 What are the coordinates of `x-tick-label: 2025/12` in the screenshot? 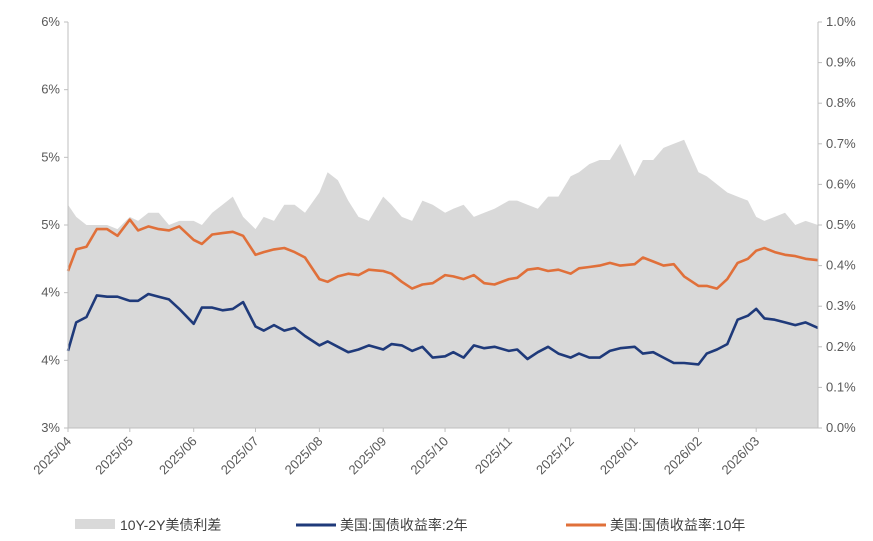 It's located at (555, 455).